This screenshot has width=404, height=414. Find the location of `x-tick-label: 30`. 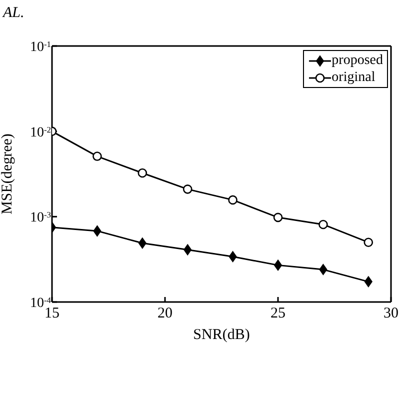

x-tick-label: 30 is located at coordinates (391, 314).